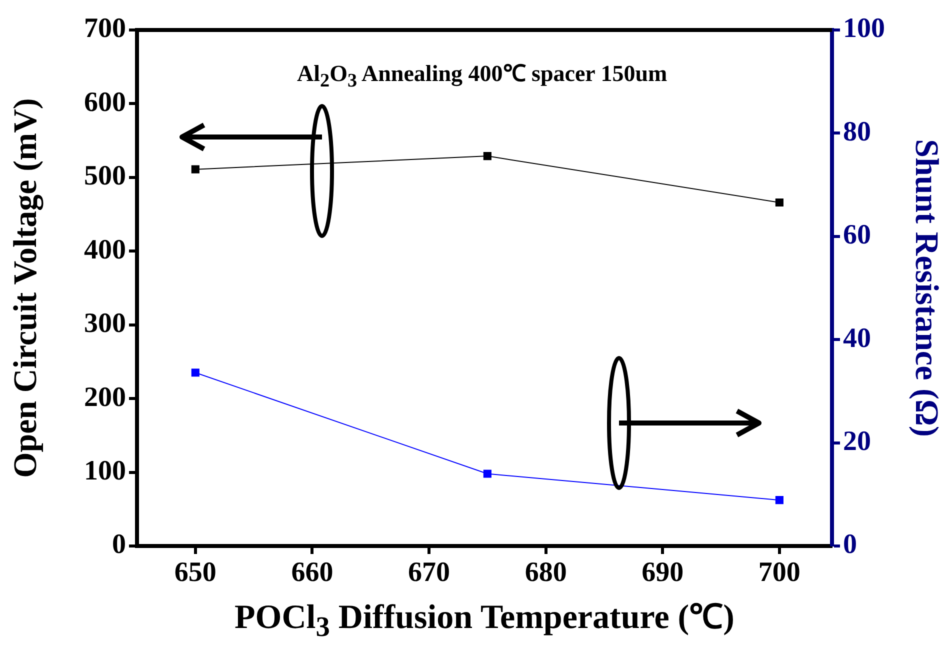 The height and width of the screenshot is (649, 946). Describe the element at coordinates (663, 572) in the screenshot. I see `x-tick-label: 690` at that location.